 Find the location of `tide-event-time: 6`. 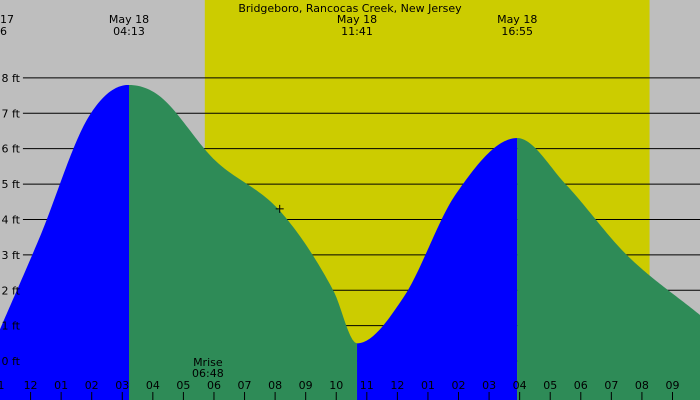

tide-event-time: 6 is located at coordinates (3, 31).